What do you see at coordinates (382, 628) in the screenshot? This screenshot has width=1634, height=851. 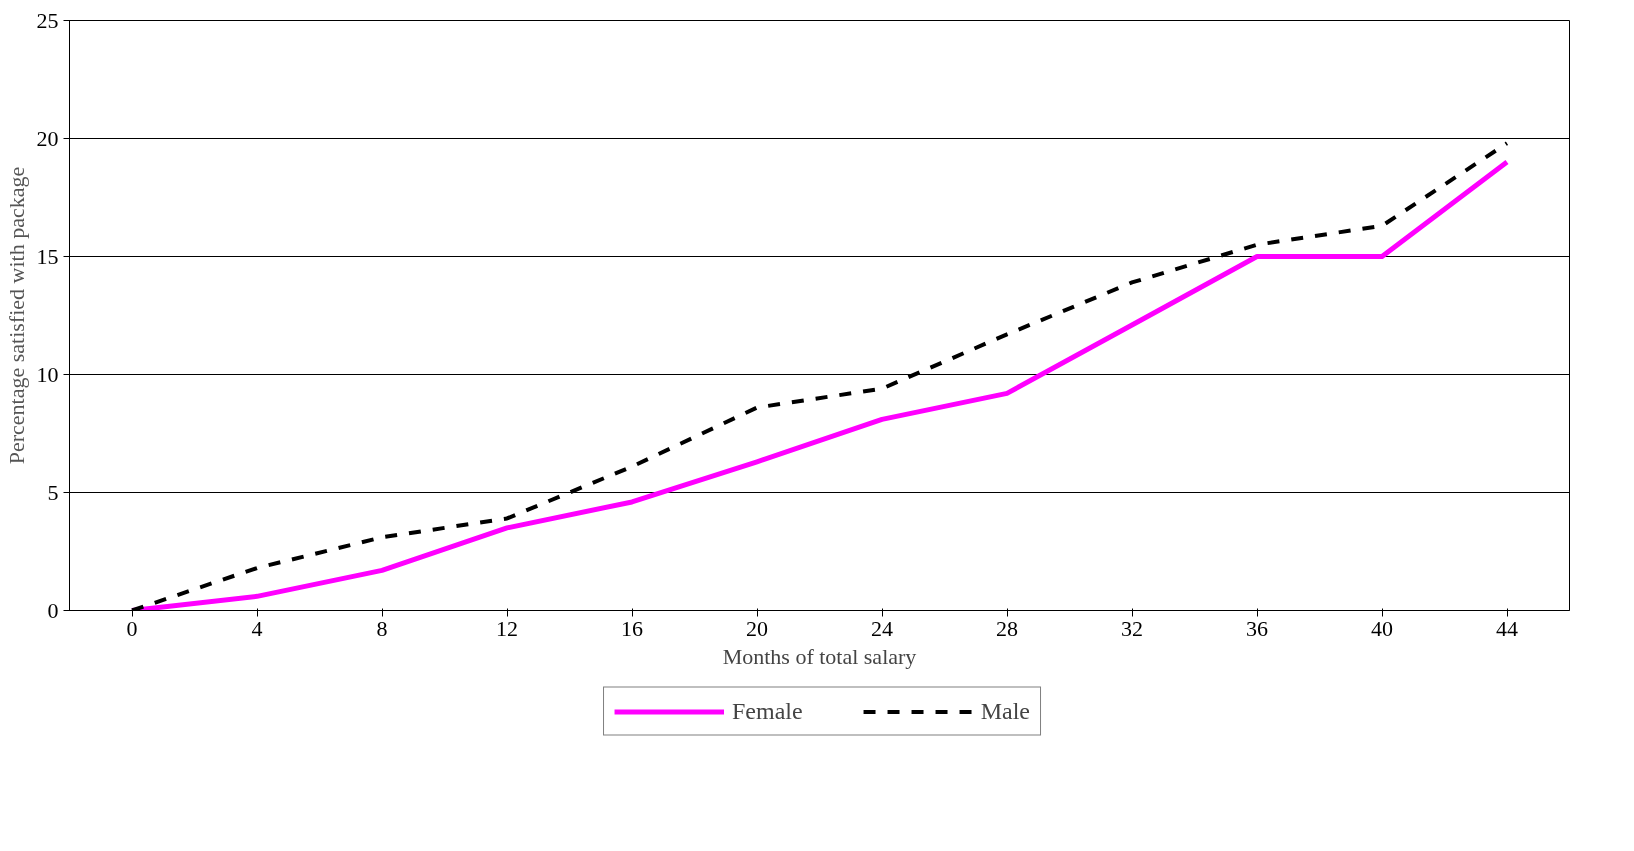 I see `x-tick-label: 8` at bounding box center [382, 628].